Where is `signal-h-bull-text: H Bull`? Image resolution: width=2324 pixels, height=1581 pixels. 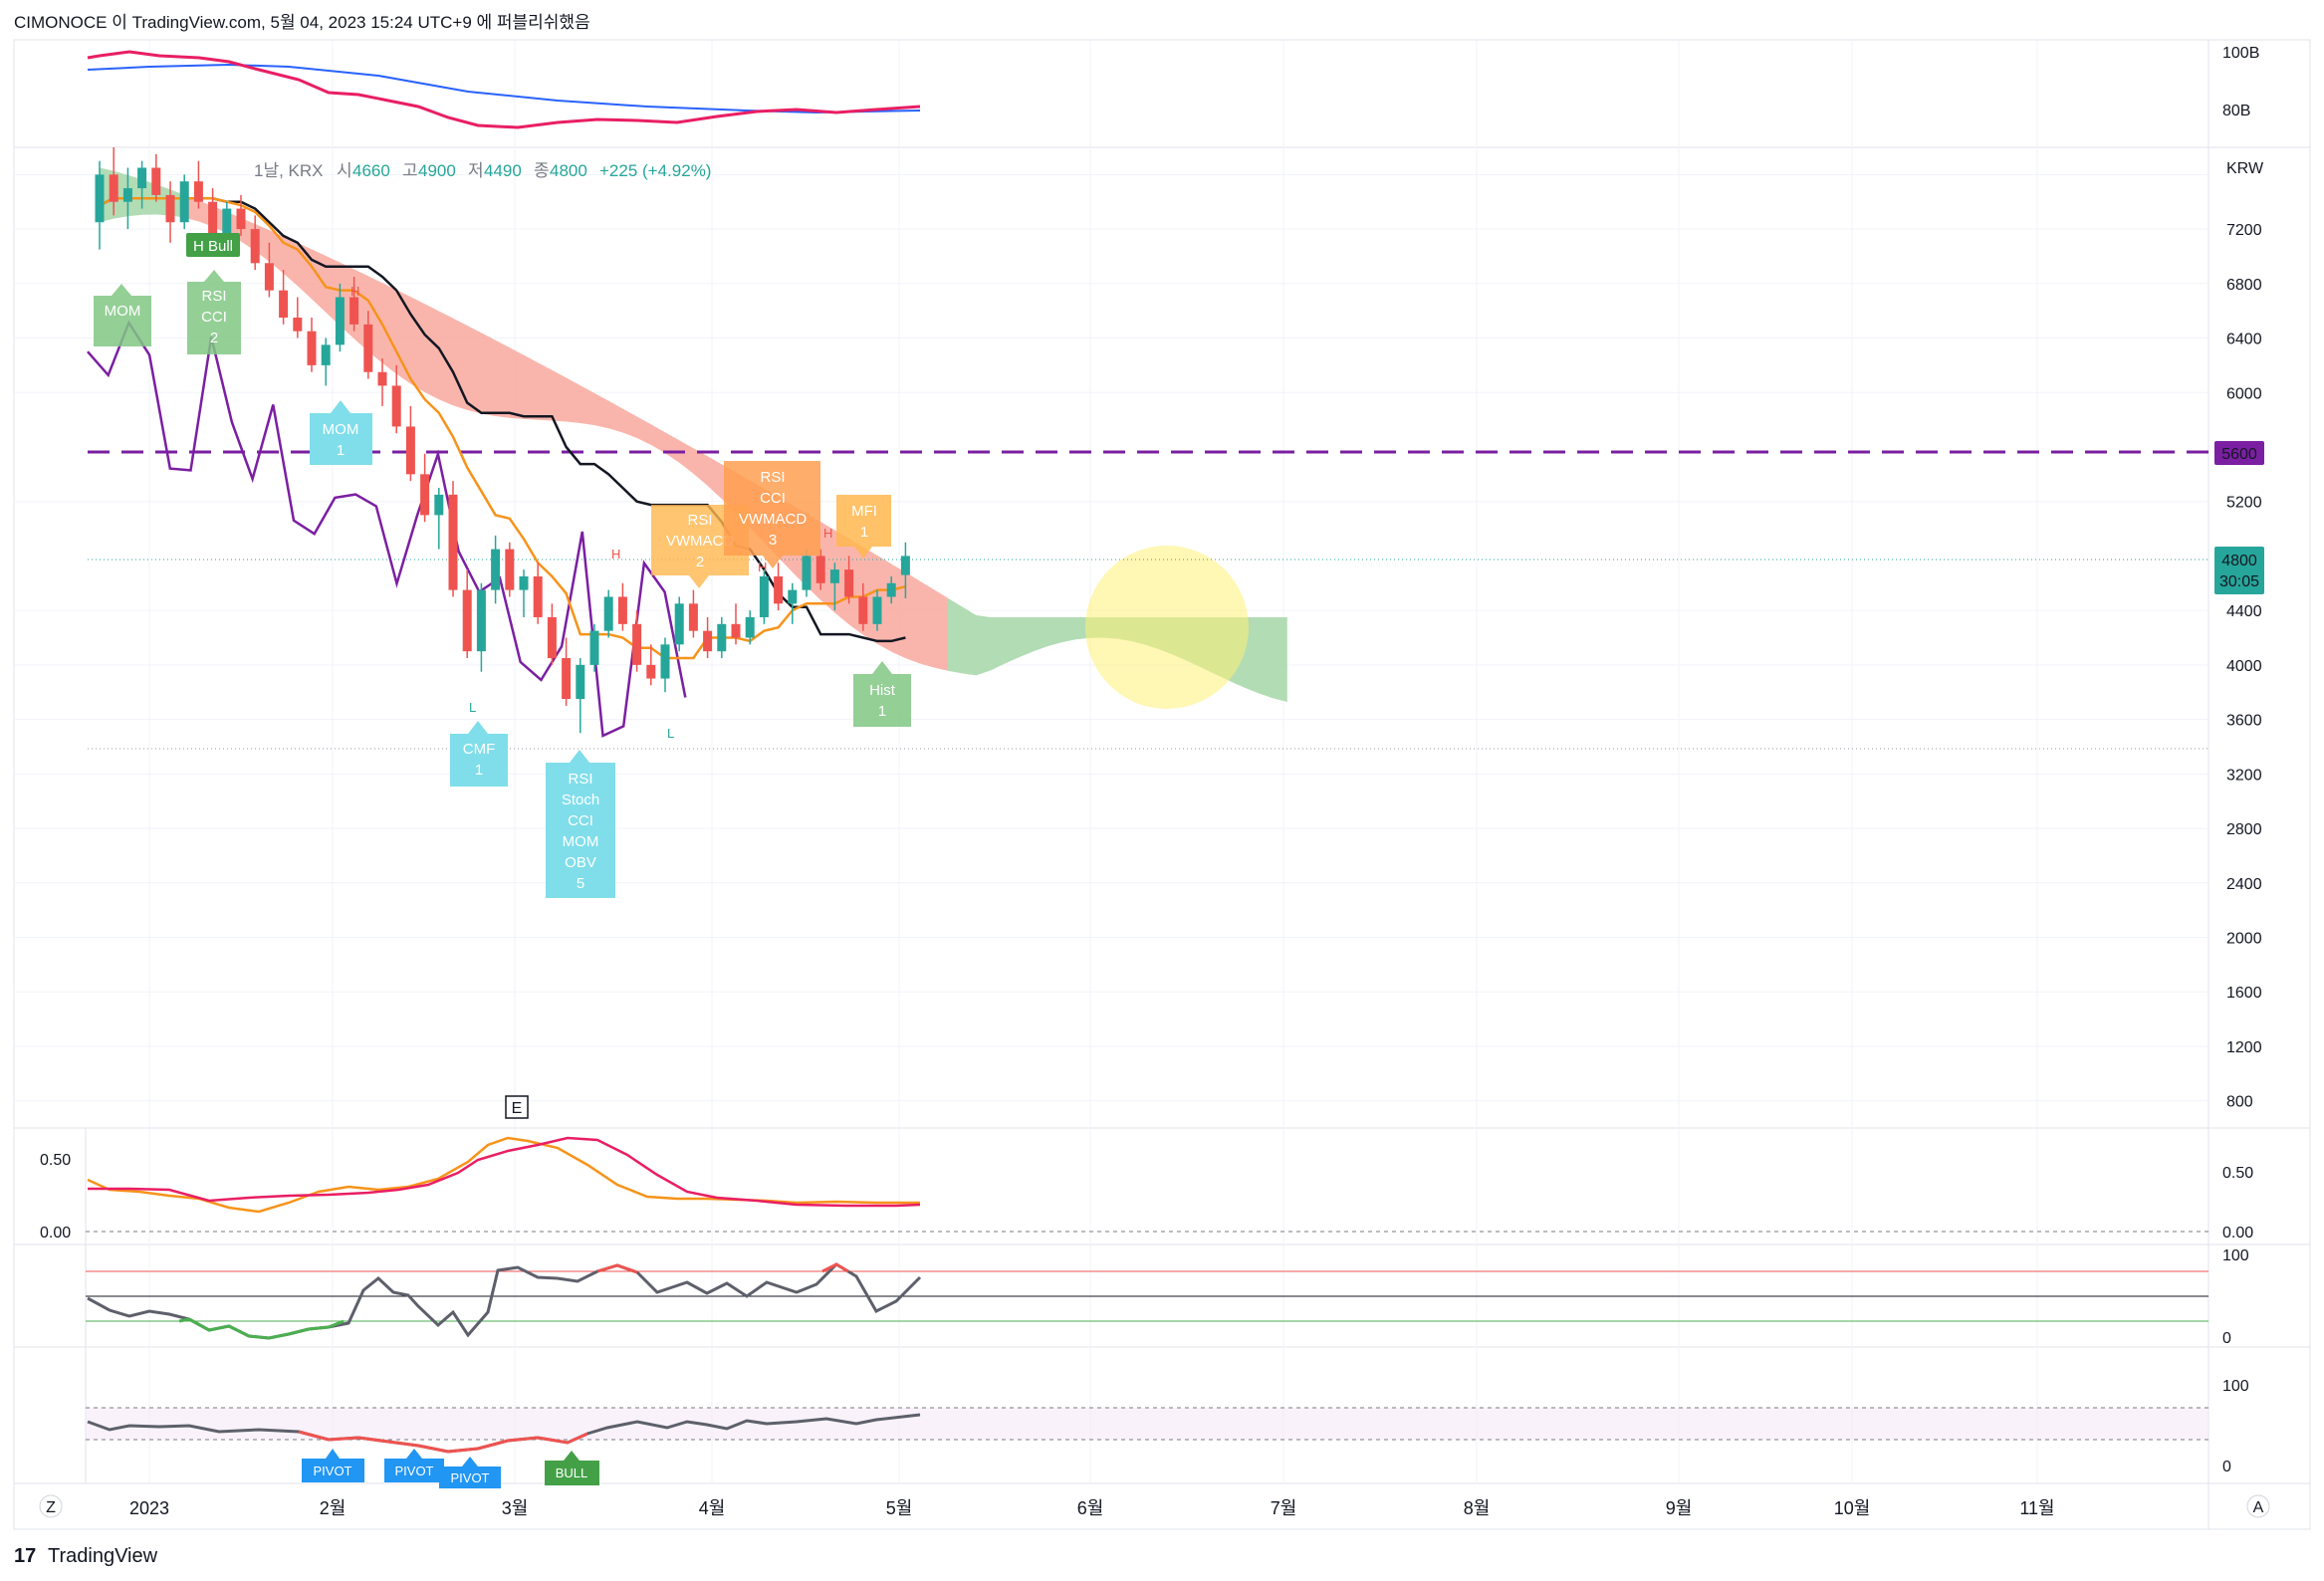 signal-h-bull-text: H Bull is located at coordinates (213, 246).